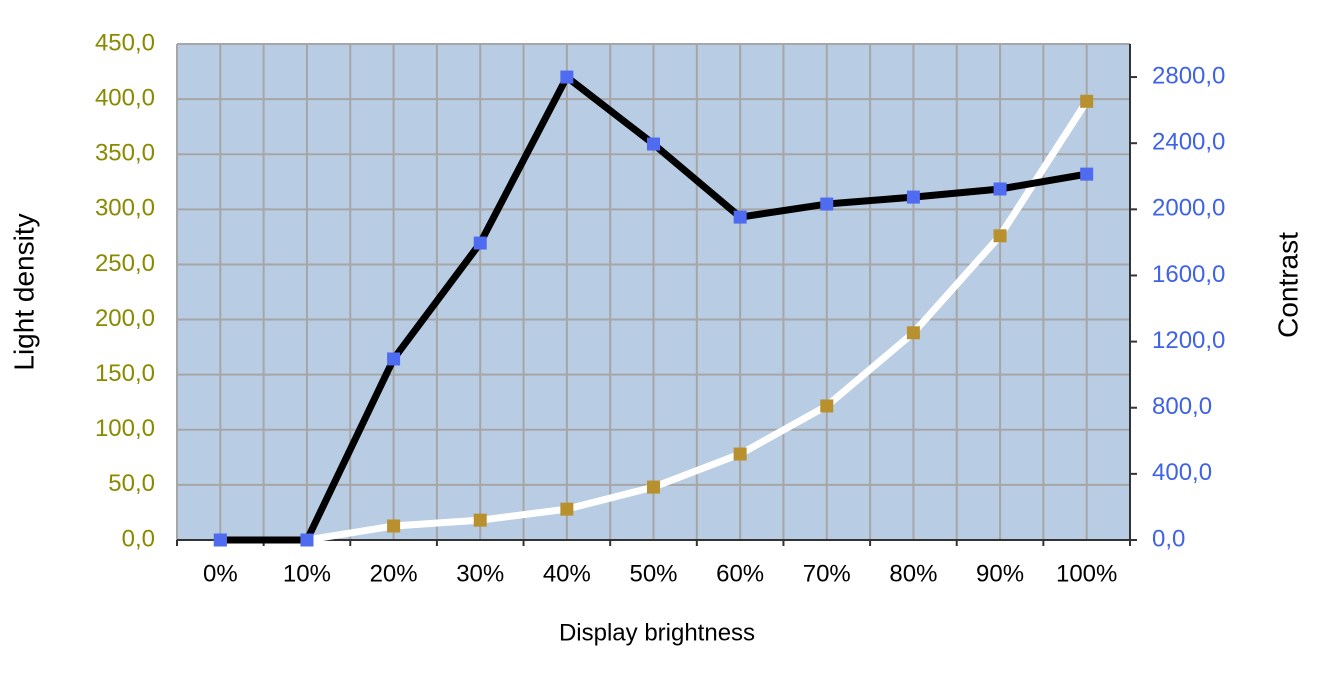 Image resolution: width=1321 pixels, height=677 pixels. What do you see at coordinates (740, 573) in the screenshot?
I see `x-tick-label: 60%` at bounding box center [740, 573].